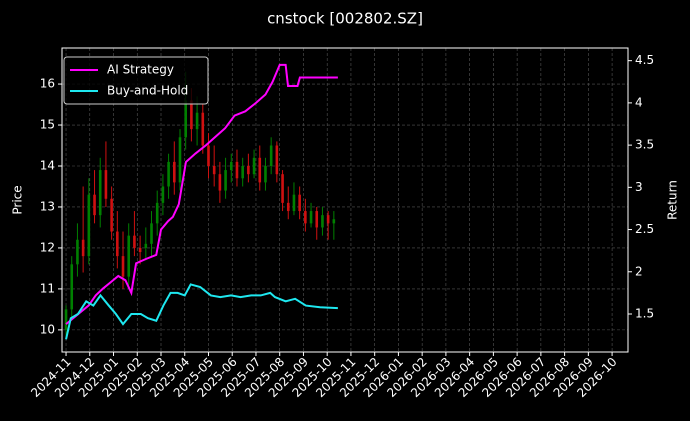  What do you see at coordinates (644, 314) in the screenshot?
I see `y2-tick-label: 1.5` at bounding box center [644, 314].